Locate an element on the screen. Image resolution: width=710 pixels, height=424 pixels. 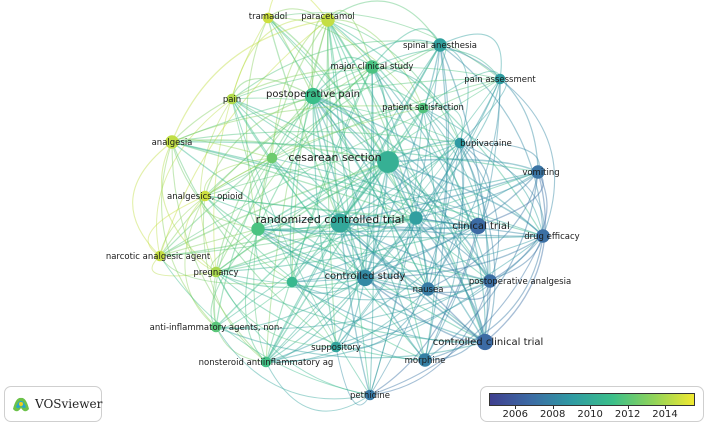
label-nausea: nausea is located at coordinates (428, 290).